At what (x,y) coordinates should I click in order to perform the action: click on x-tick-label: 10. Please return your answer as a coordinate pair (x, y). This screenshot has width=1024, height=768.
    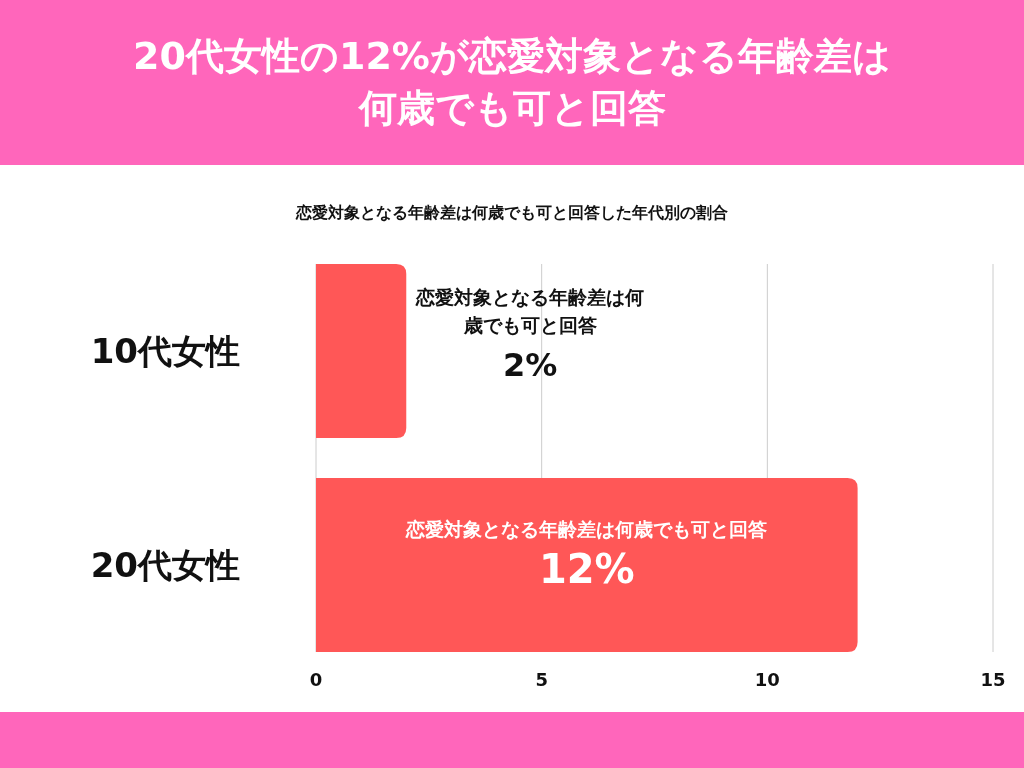
    Looking at the image, I should click on (767, 679).